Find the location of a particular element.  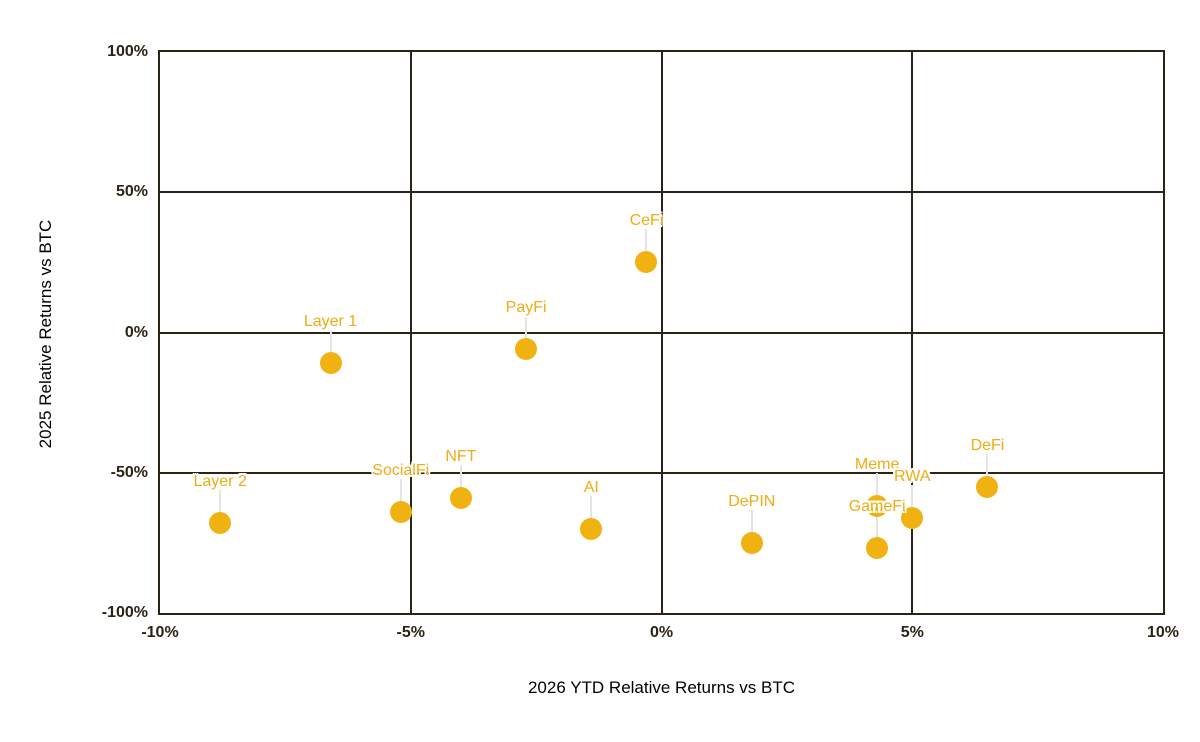

data-point-dot-meme is located at coordinates (877, 506).